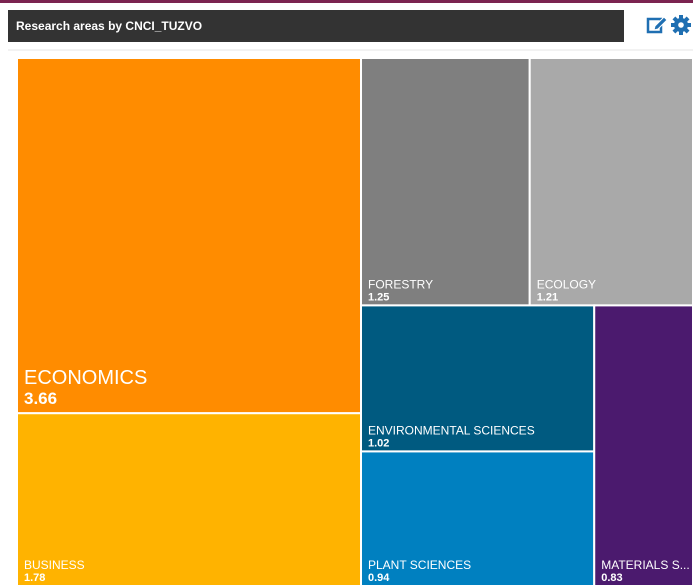 This screenshot has width=693, height=586. Describe the element at coordinates (40, 398) in the screenshot. I see `tile-value: 3.66` at that location.